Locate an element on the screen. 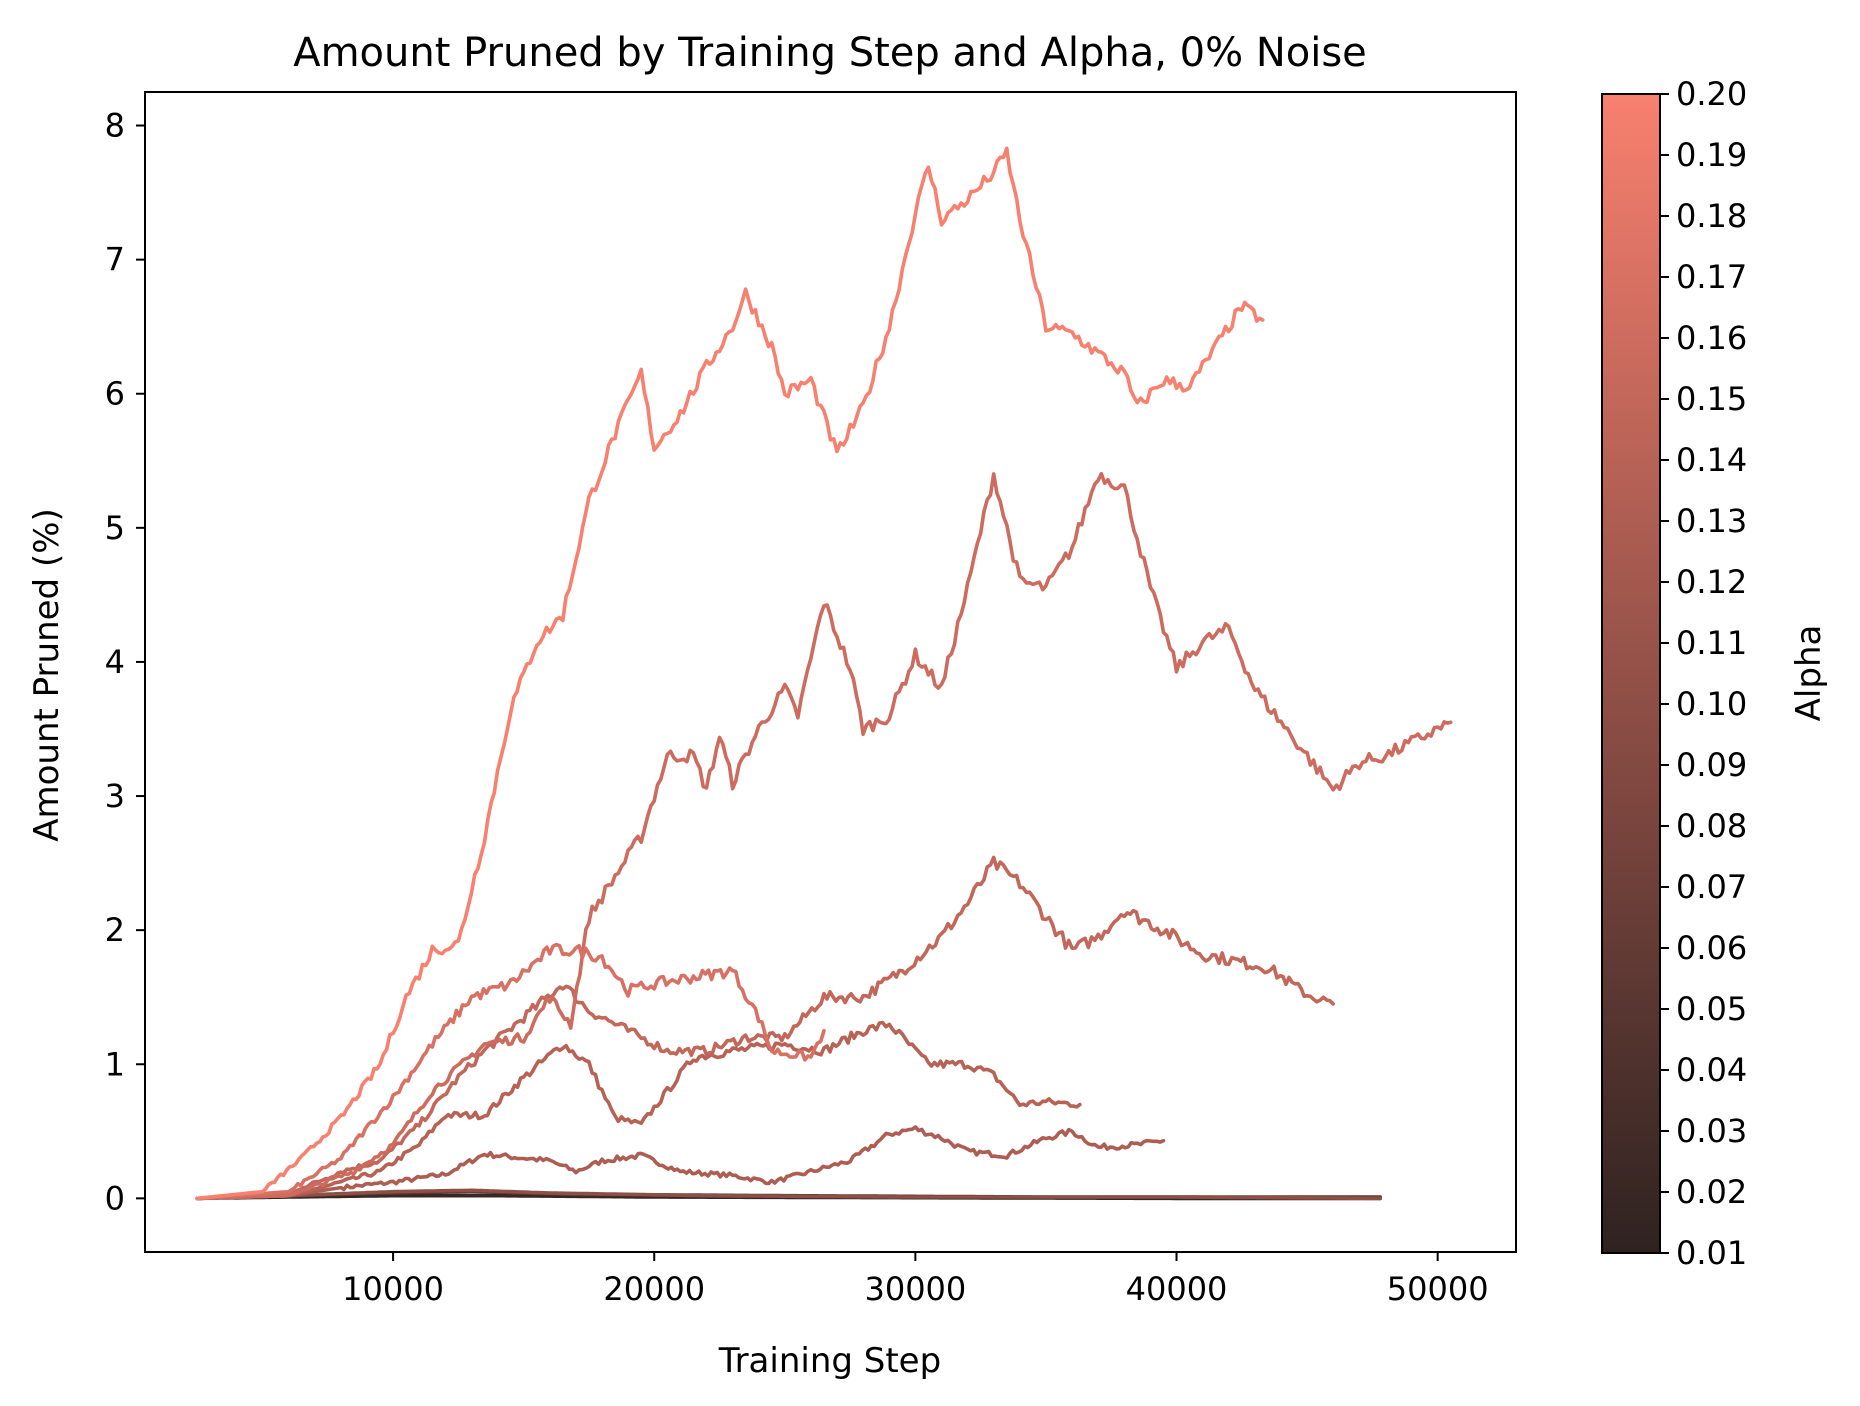 The image size is (1860, 1406). colorbar-tick-label: 0.16 is located at coordinates (1711, 338).